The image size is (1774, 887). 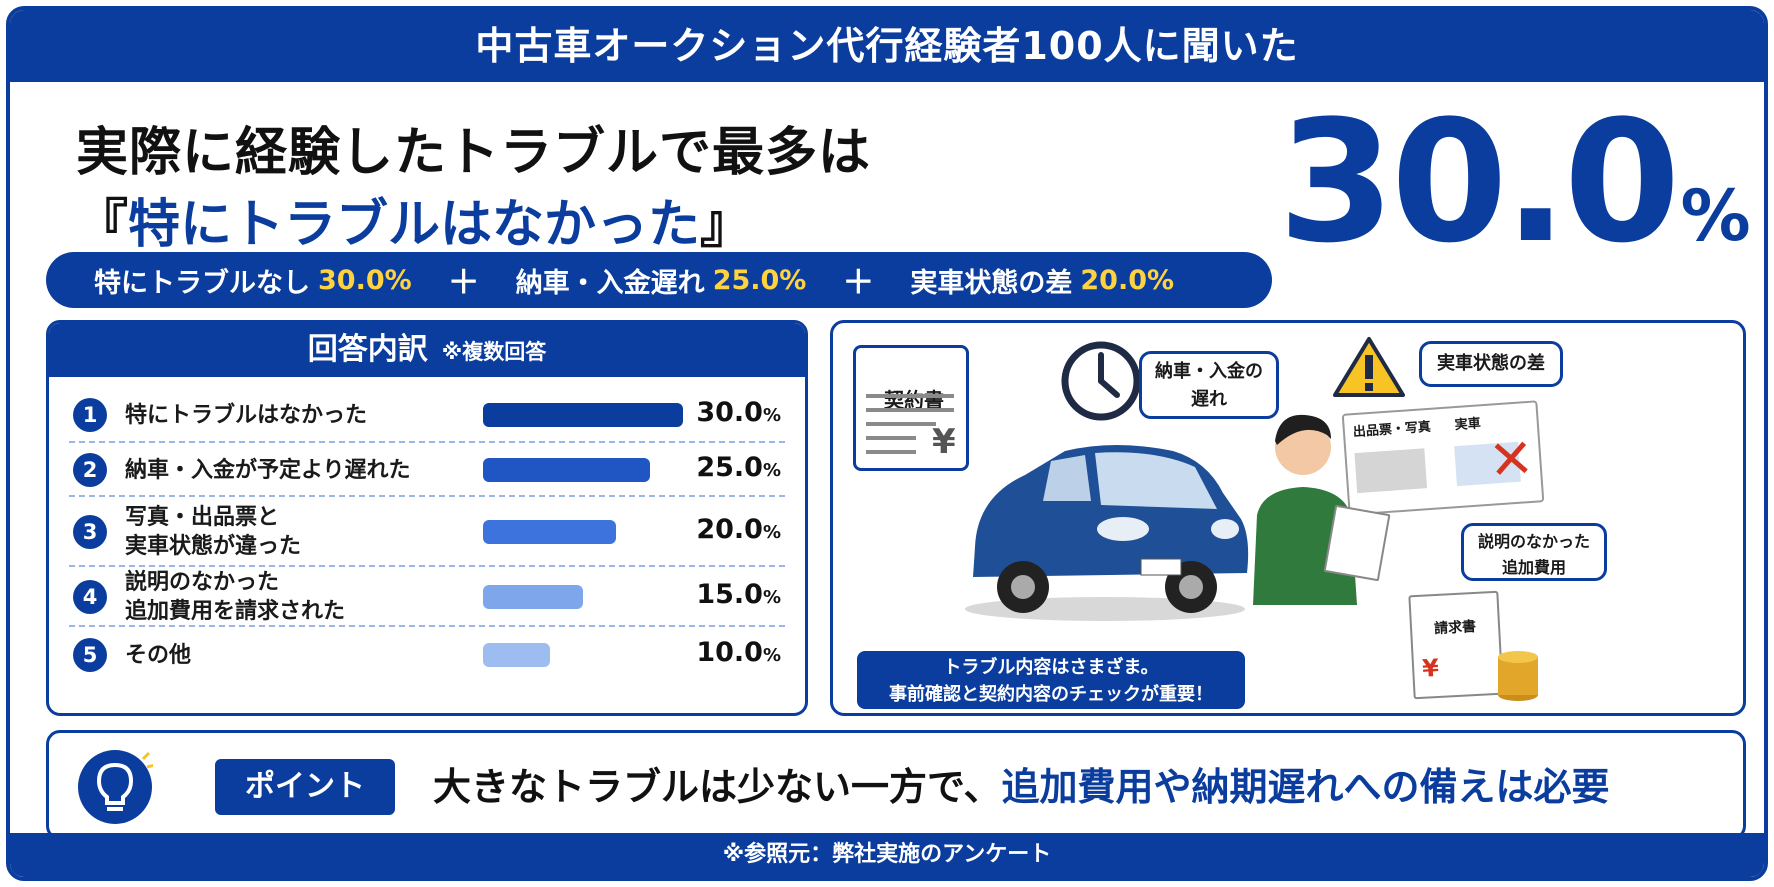 I want to click on rank-badge: 2, so click(x=90, y=470).